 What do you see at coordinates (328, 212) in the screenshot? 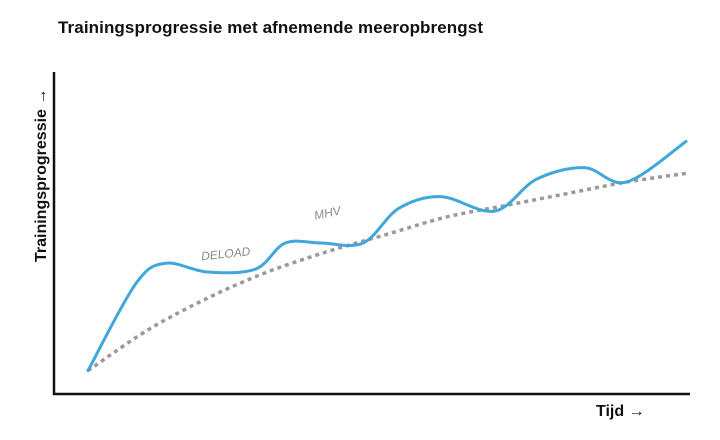
I see `annotation-mhv: MHV` at bounding box center [328, 212].